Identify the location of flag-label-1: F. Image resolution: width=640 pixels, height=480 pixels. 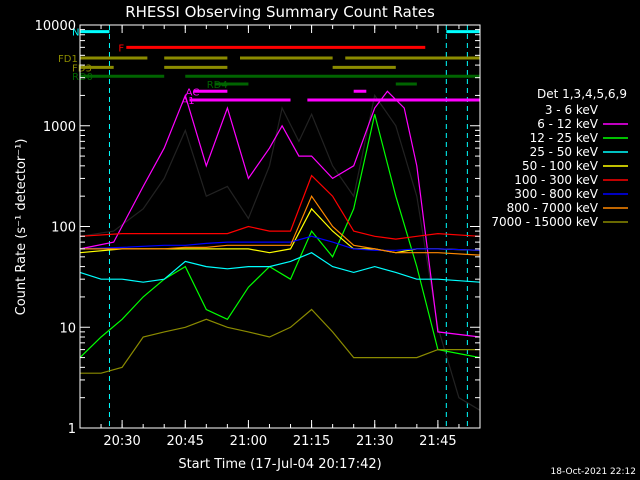
(121, 48).